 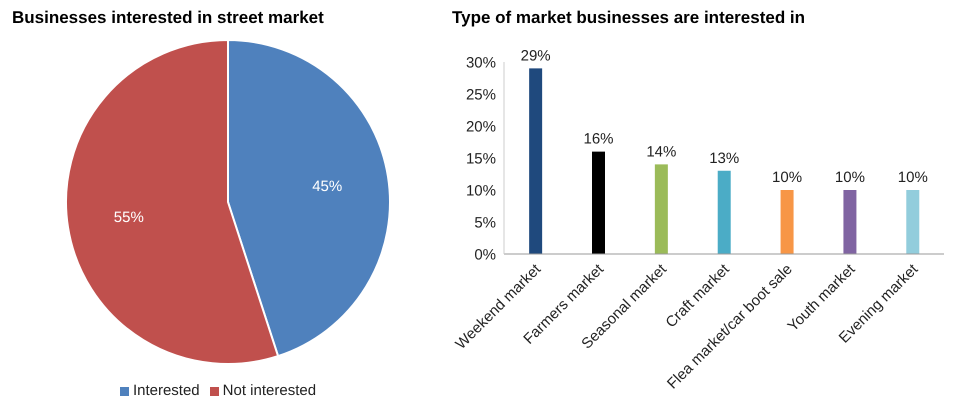 What do you see at coordinates (168, 18) in the screenshot?
I see `chart-title: Businesses interested in street market` at bounding box center [168, 18].